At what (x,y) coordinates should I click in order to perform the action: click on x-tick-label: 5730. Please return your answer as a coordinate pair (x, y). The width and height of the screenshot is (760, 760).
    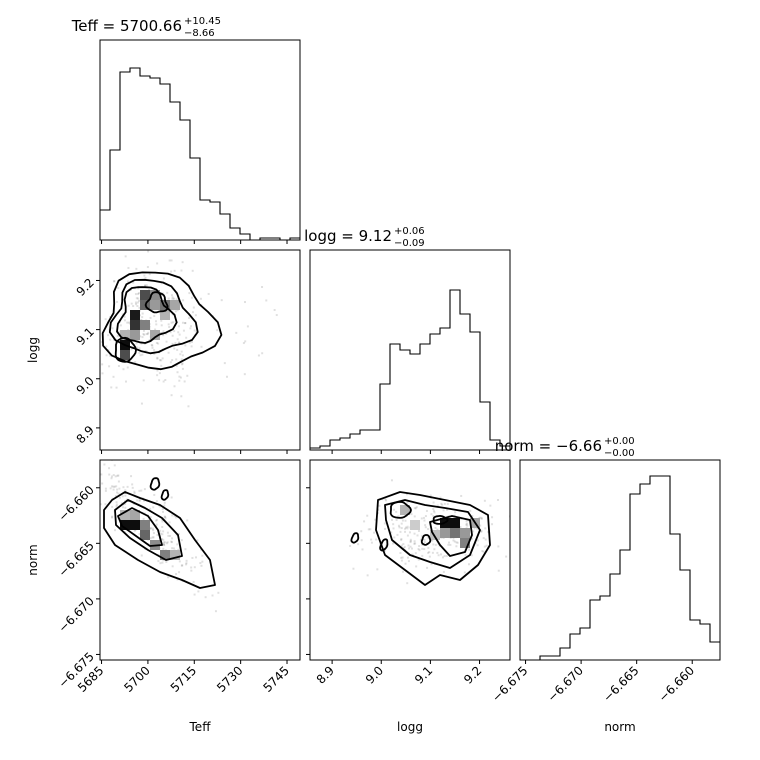
    Looking at the image, I should click on (229, 678).